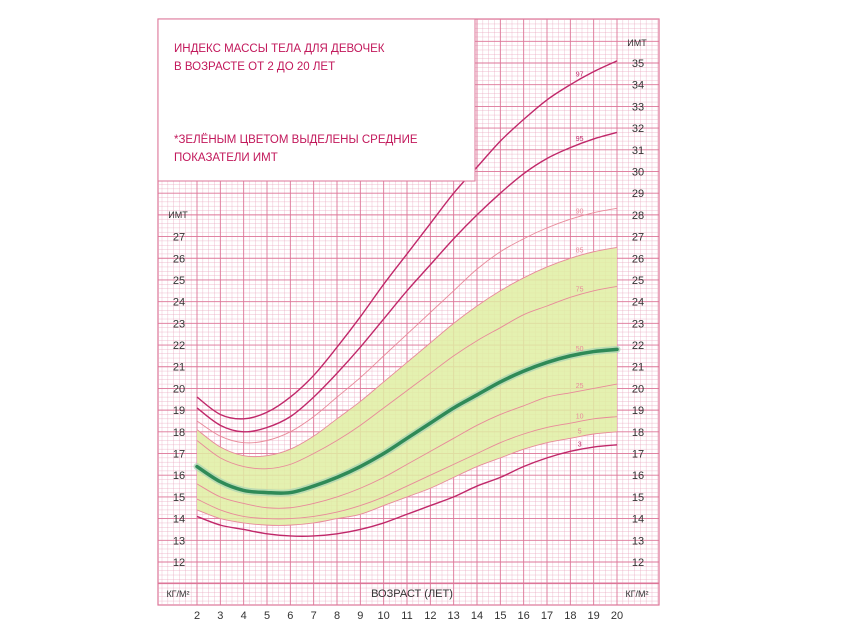 This screenshot has width=858, height=620. I want to click on curve-p10, so click(407, 468).